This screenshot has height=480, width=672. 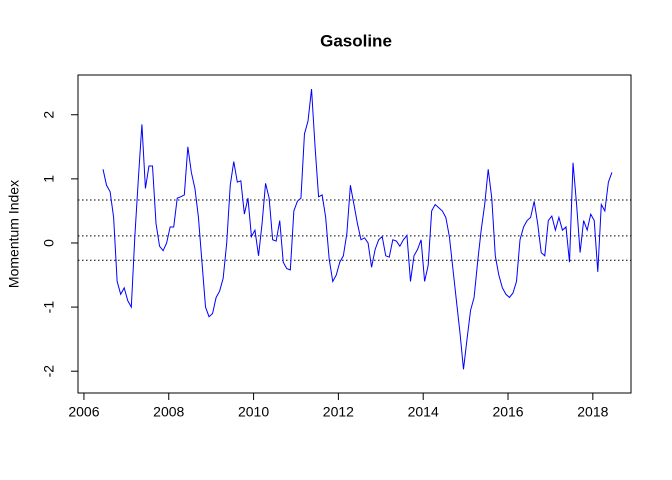 I want to click on x-tick-label: 2012, so click(x=338, y=412).